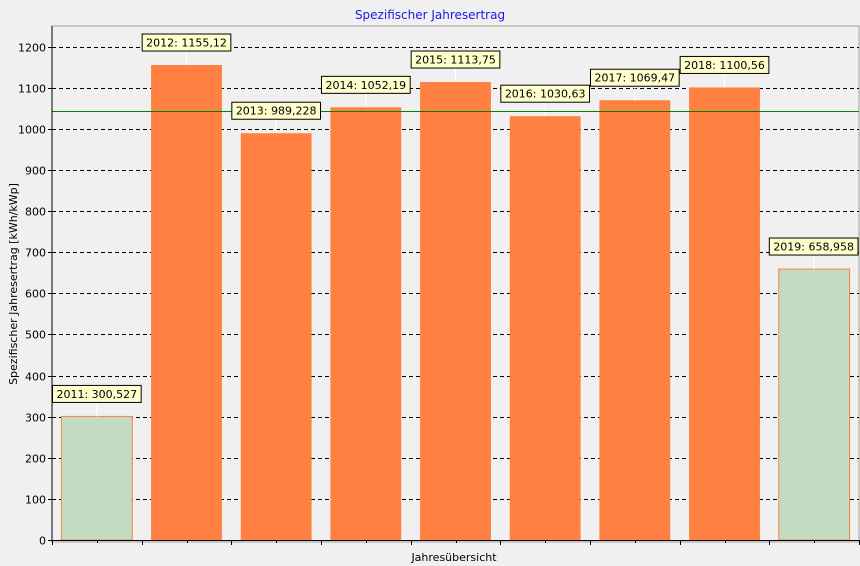  Describe the element at coordinates (35, 459) in the screenshot. I see `y-tick-label: 200` at that location.